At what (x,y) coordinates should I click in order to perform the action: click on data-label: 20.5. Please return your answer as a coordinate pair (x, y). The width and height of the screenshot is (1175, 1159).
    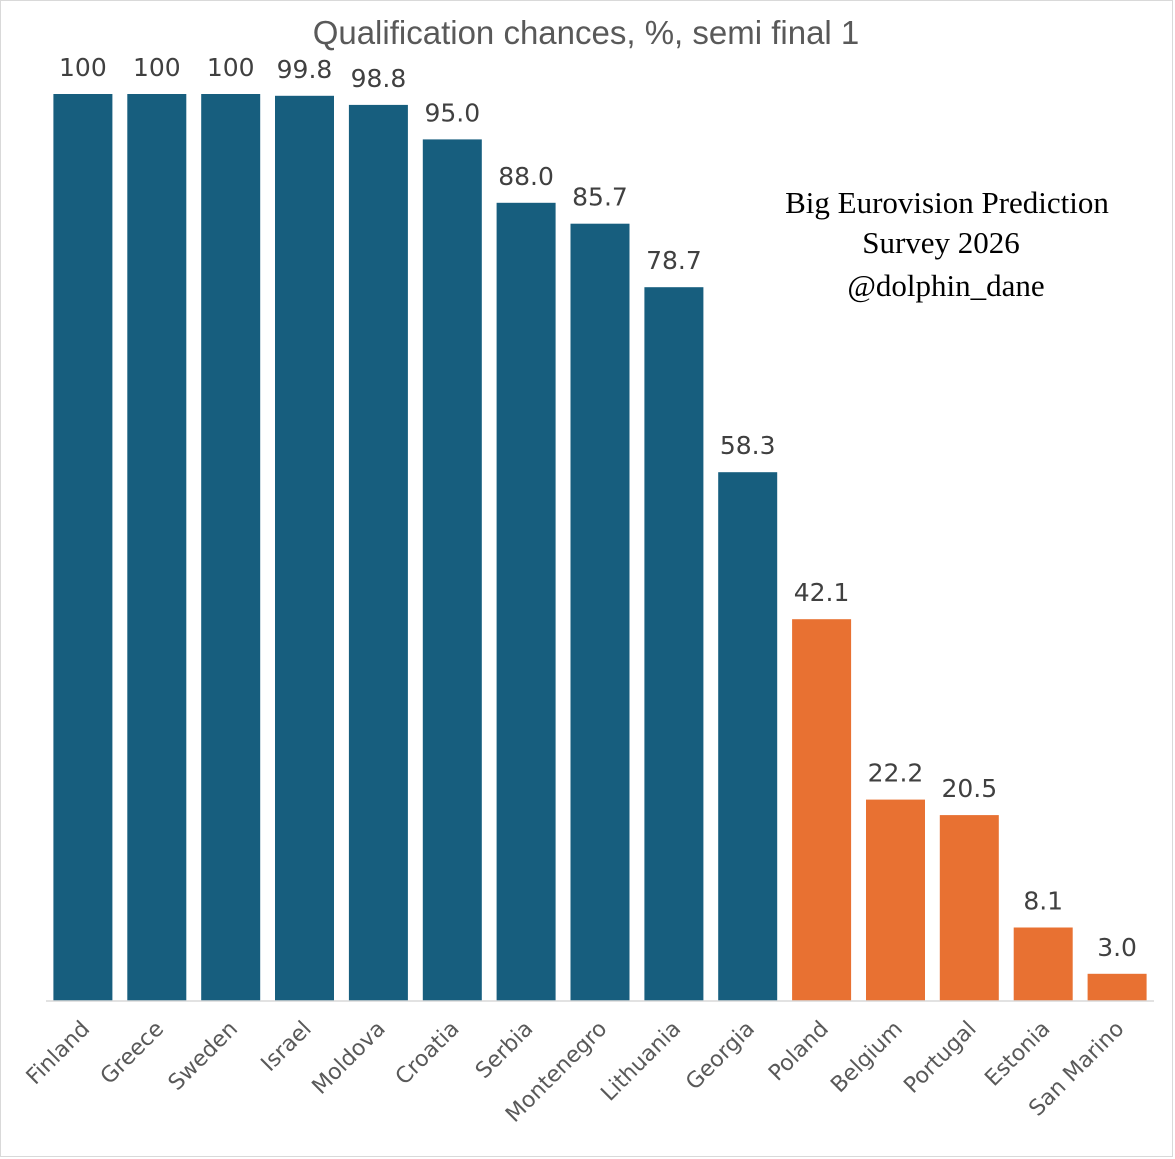
    Looking at the image, I should click on (969, 788).